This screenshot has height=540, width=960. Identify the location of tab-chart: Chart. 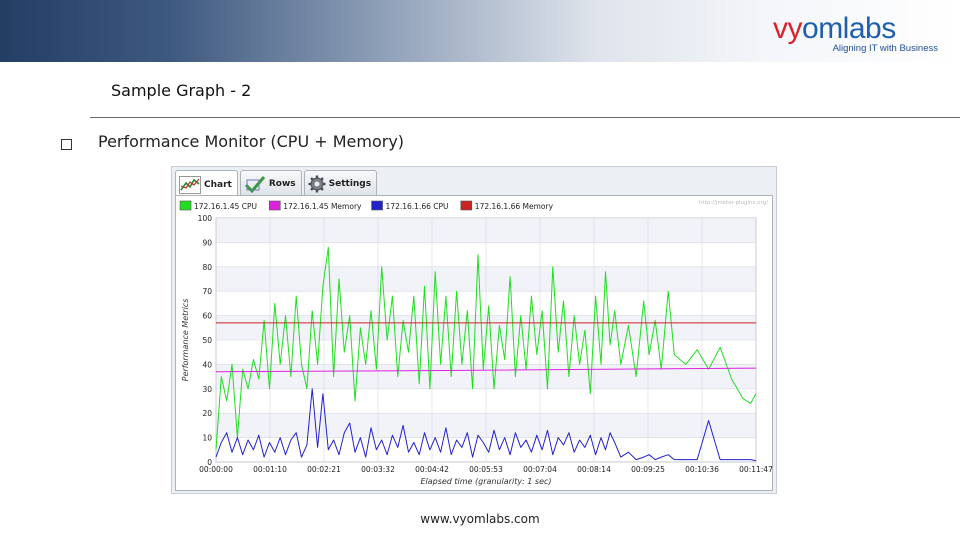
(206, 184).